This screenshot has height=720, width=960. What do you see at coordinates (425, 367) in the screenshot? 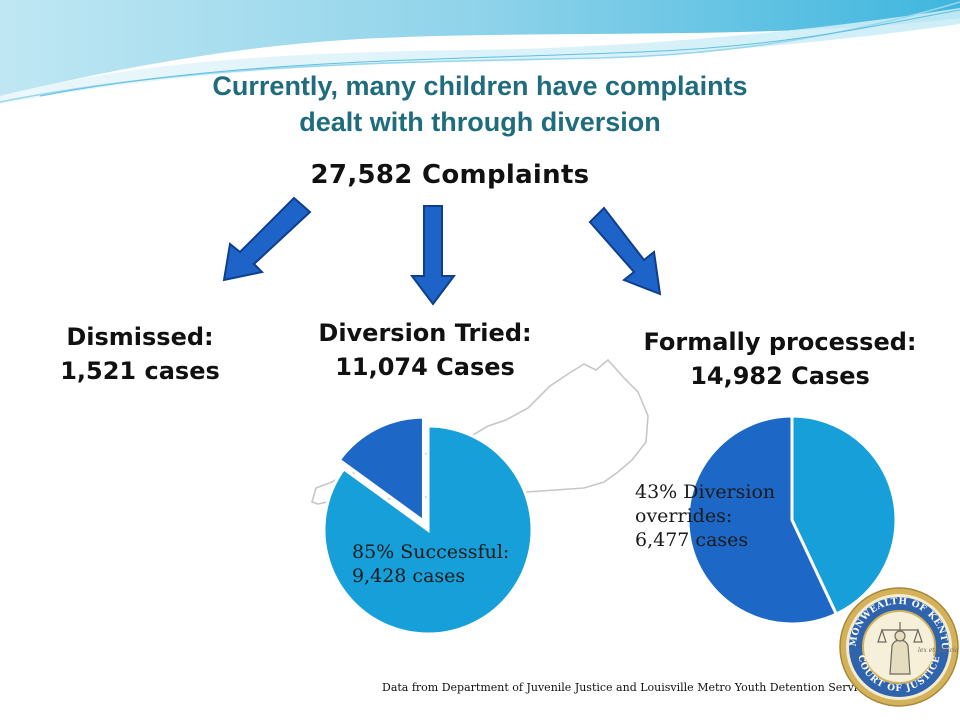
I see `diversion-count: 11,074 Cases` at bounding box center [425, 367].